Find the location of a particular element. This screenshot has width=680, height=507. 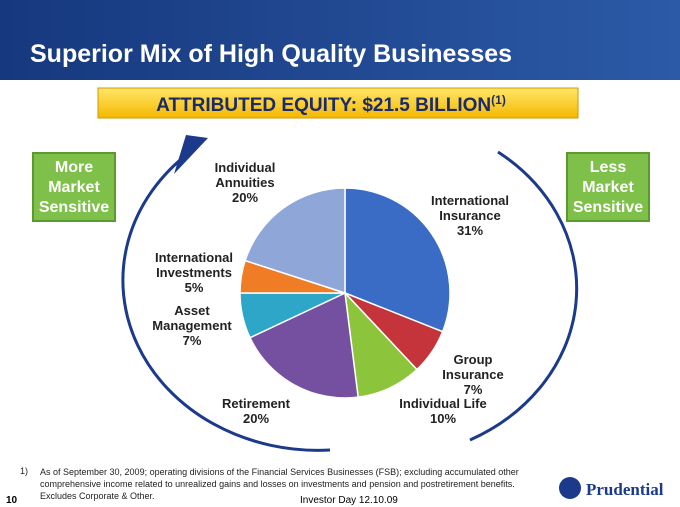

footnote-marker: 1) is located at coordinates (24, 471).